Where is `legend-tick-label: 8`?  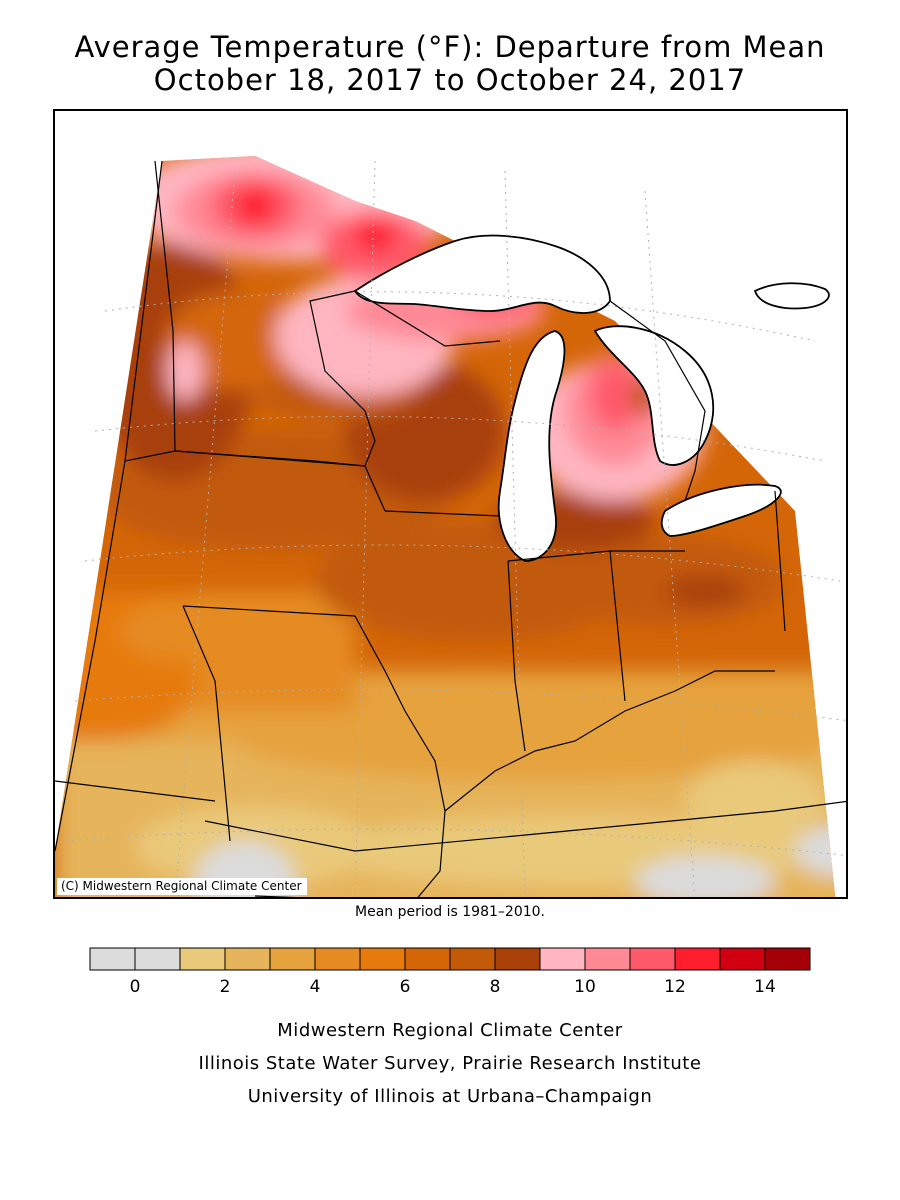 legend-tick-label: 8 is located at coordinates (495, 987).